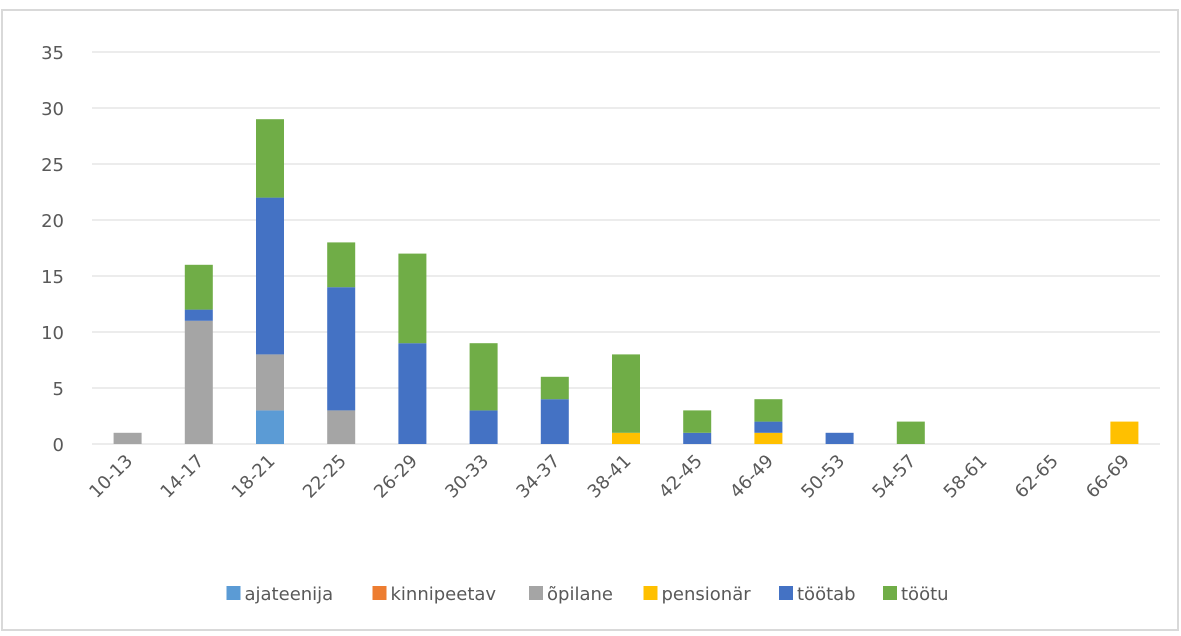 This screenshot has height=636, width=1181. What do you see at coordinates (58, 445) in the screenshot?
I see `y-tick-label: 0` at bounding box center [58, 445].